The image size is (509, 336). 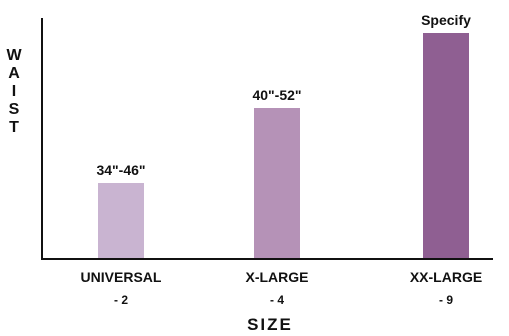 What do you see at coordinates (121, 300) in the screenshot?
I see `category-sublabel: - 2` at bounding box center [121, 300].